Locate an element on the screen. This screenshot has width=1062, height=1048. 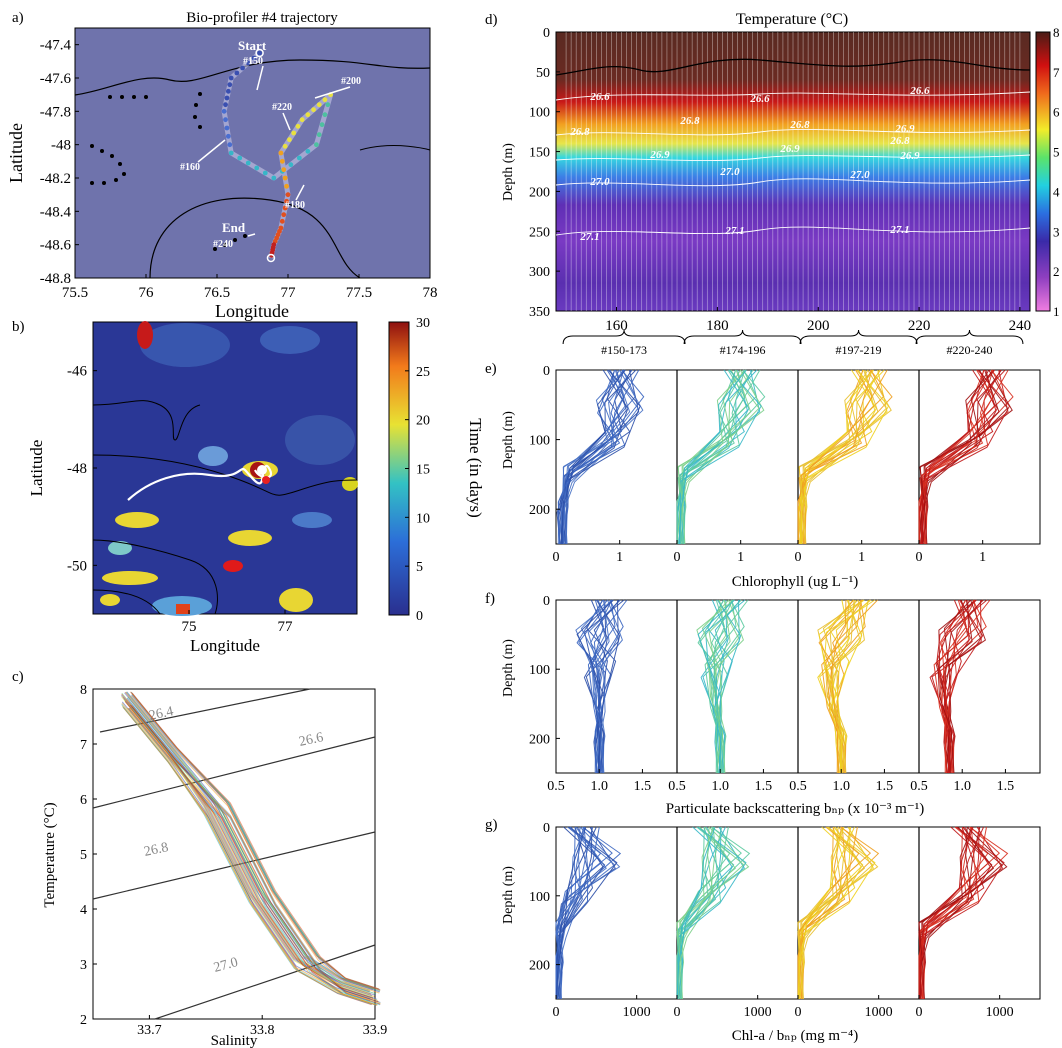
panel-b-ylabel: Latitude is located at coordinates (36, 468).